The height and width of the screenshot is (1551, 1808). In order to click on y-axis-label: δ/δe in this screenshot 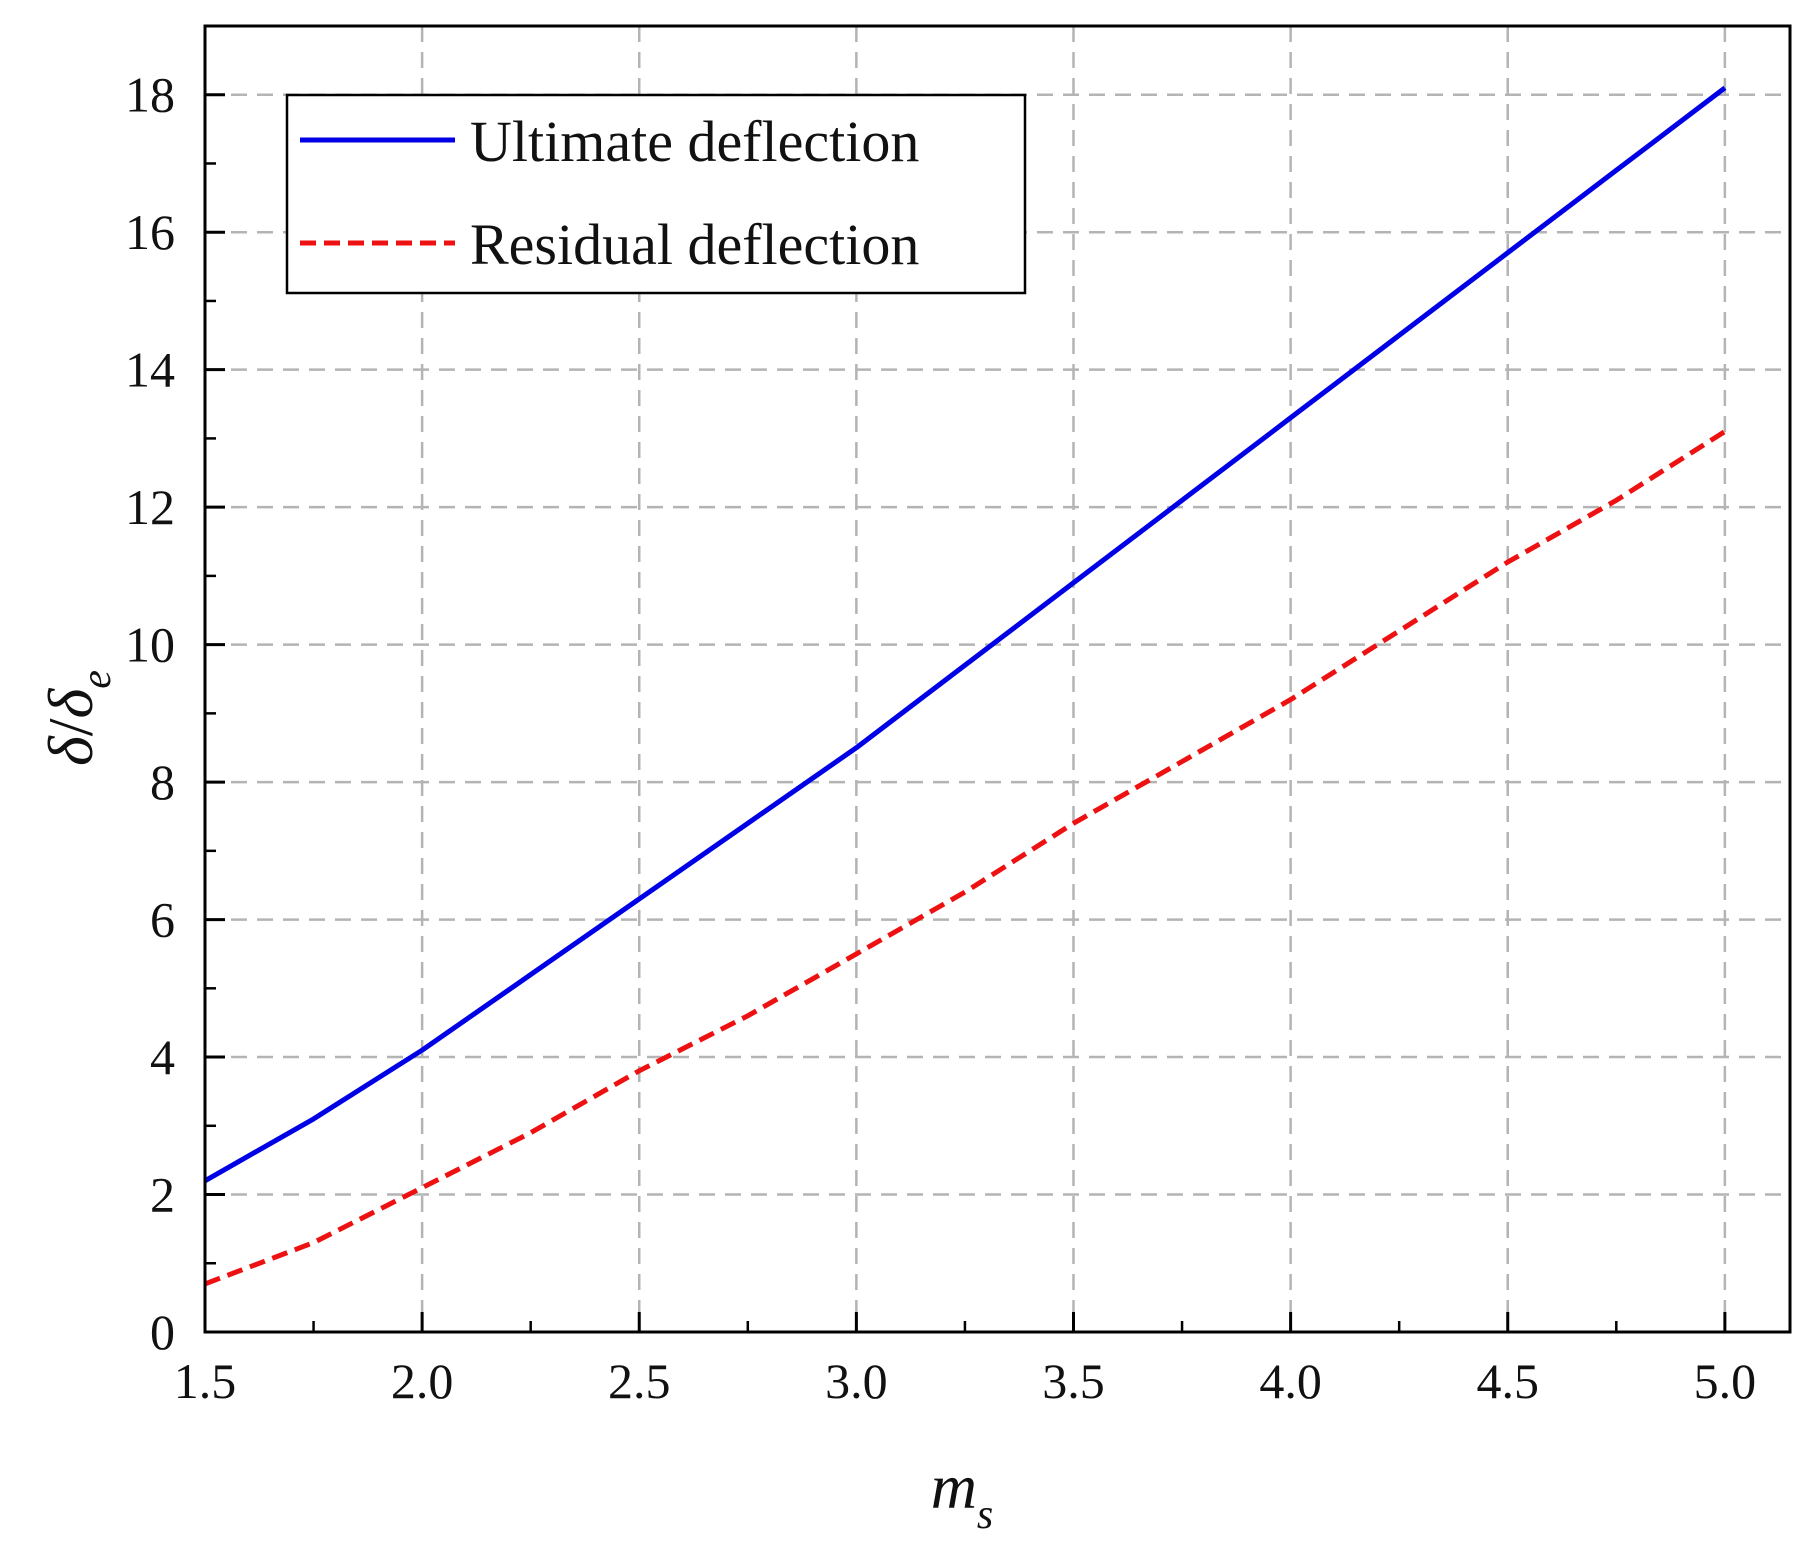, I will do `click(77, 718)`.